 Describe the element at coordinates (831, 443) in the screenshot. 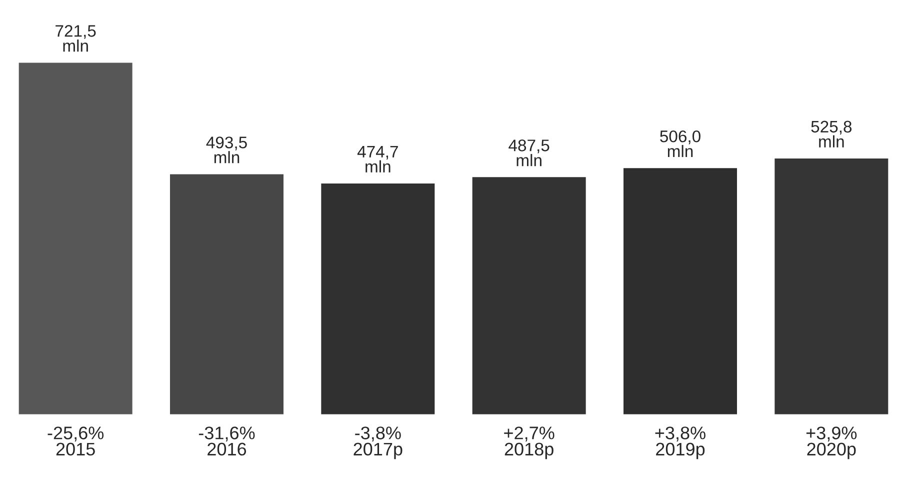

I see `x-tick-label: +3,9% 2020p` at that location.